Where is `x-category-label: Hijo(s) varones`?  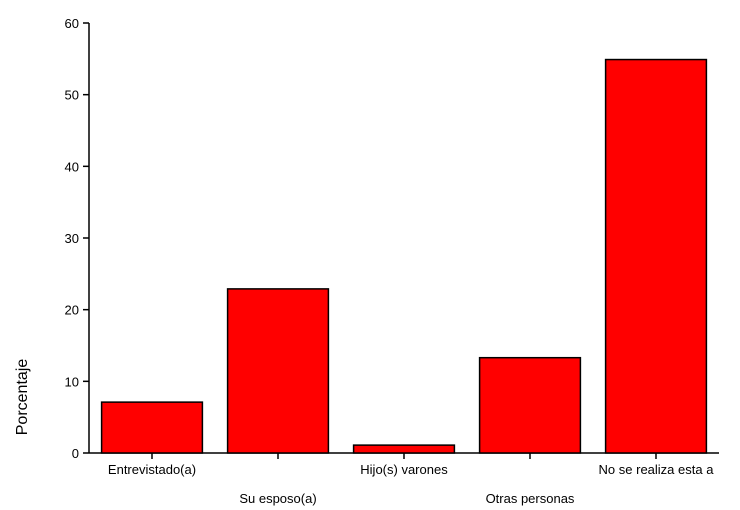 x-category-label: Hijo(s) varones is located at coordinates (404, 469).